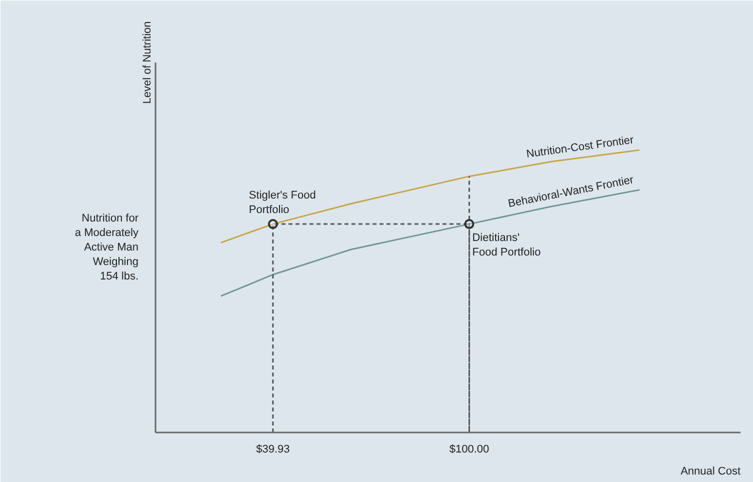  I want to click on annotation: Stigler's Food Portfolio, so click(282, 203).